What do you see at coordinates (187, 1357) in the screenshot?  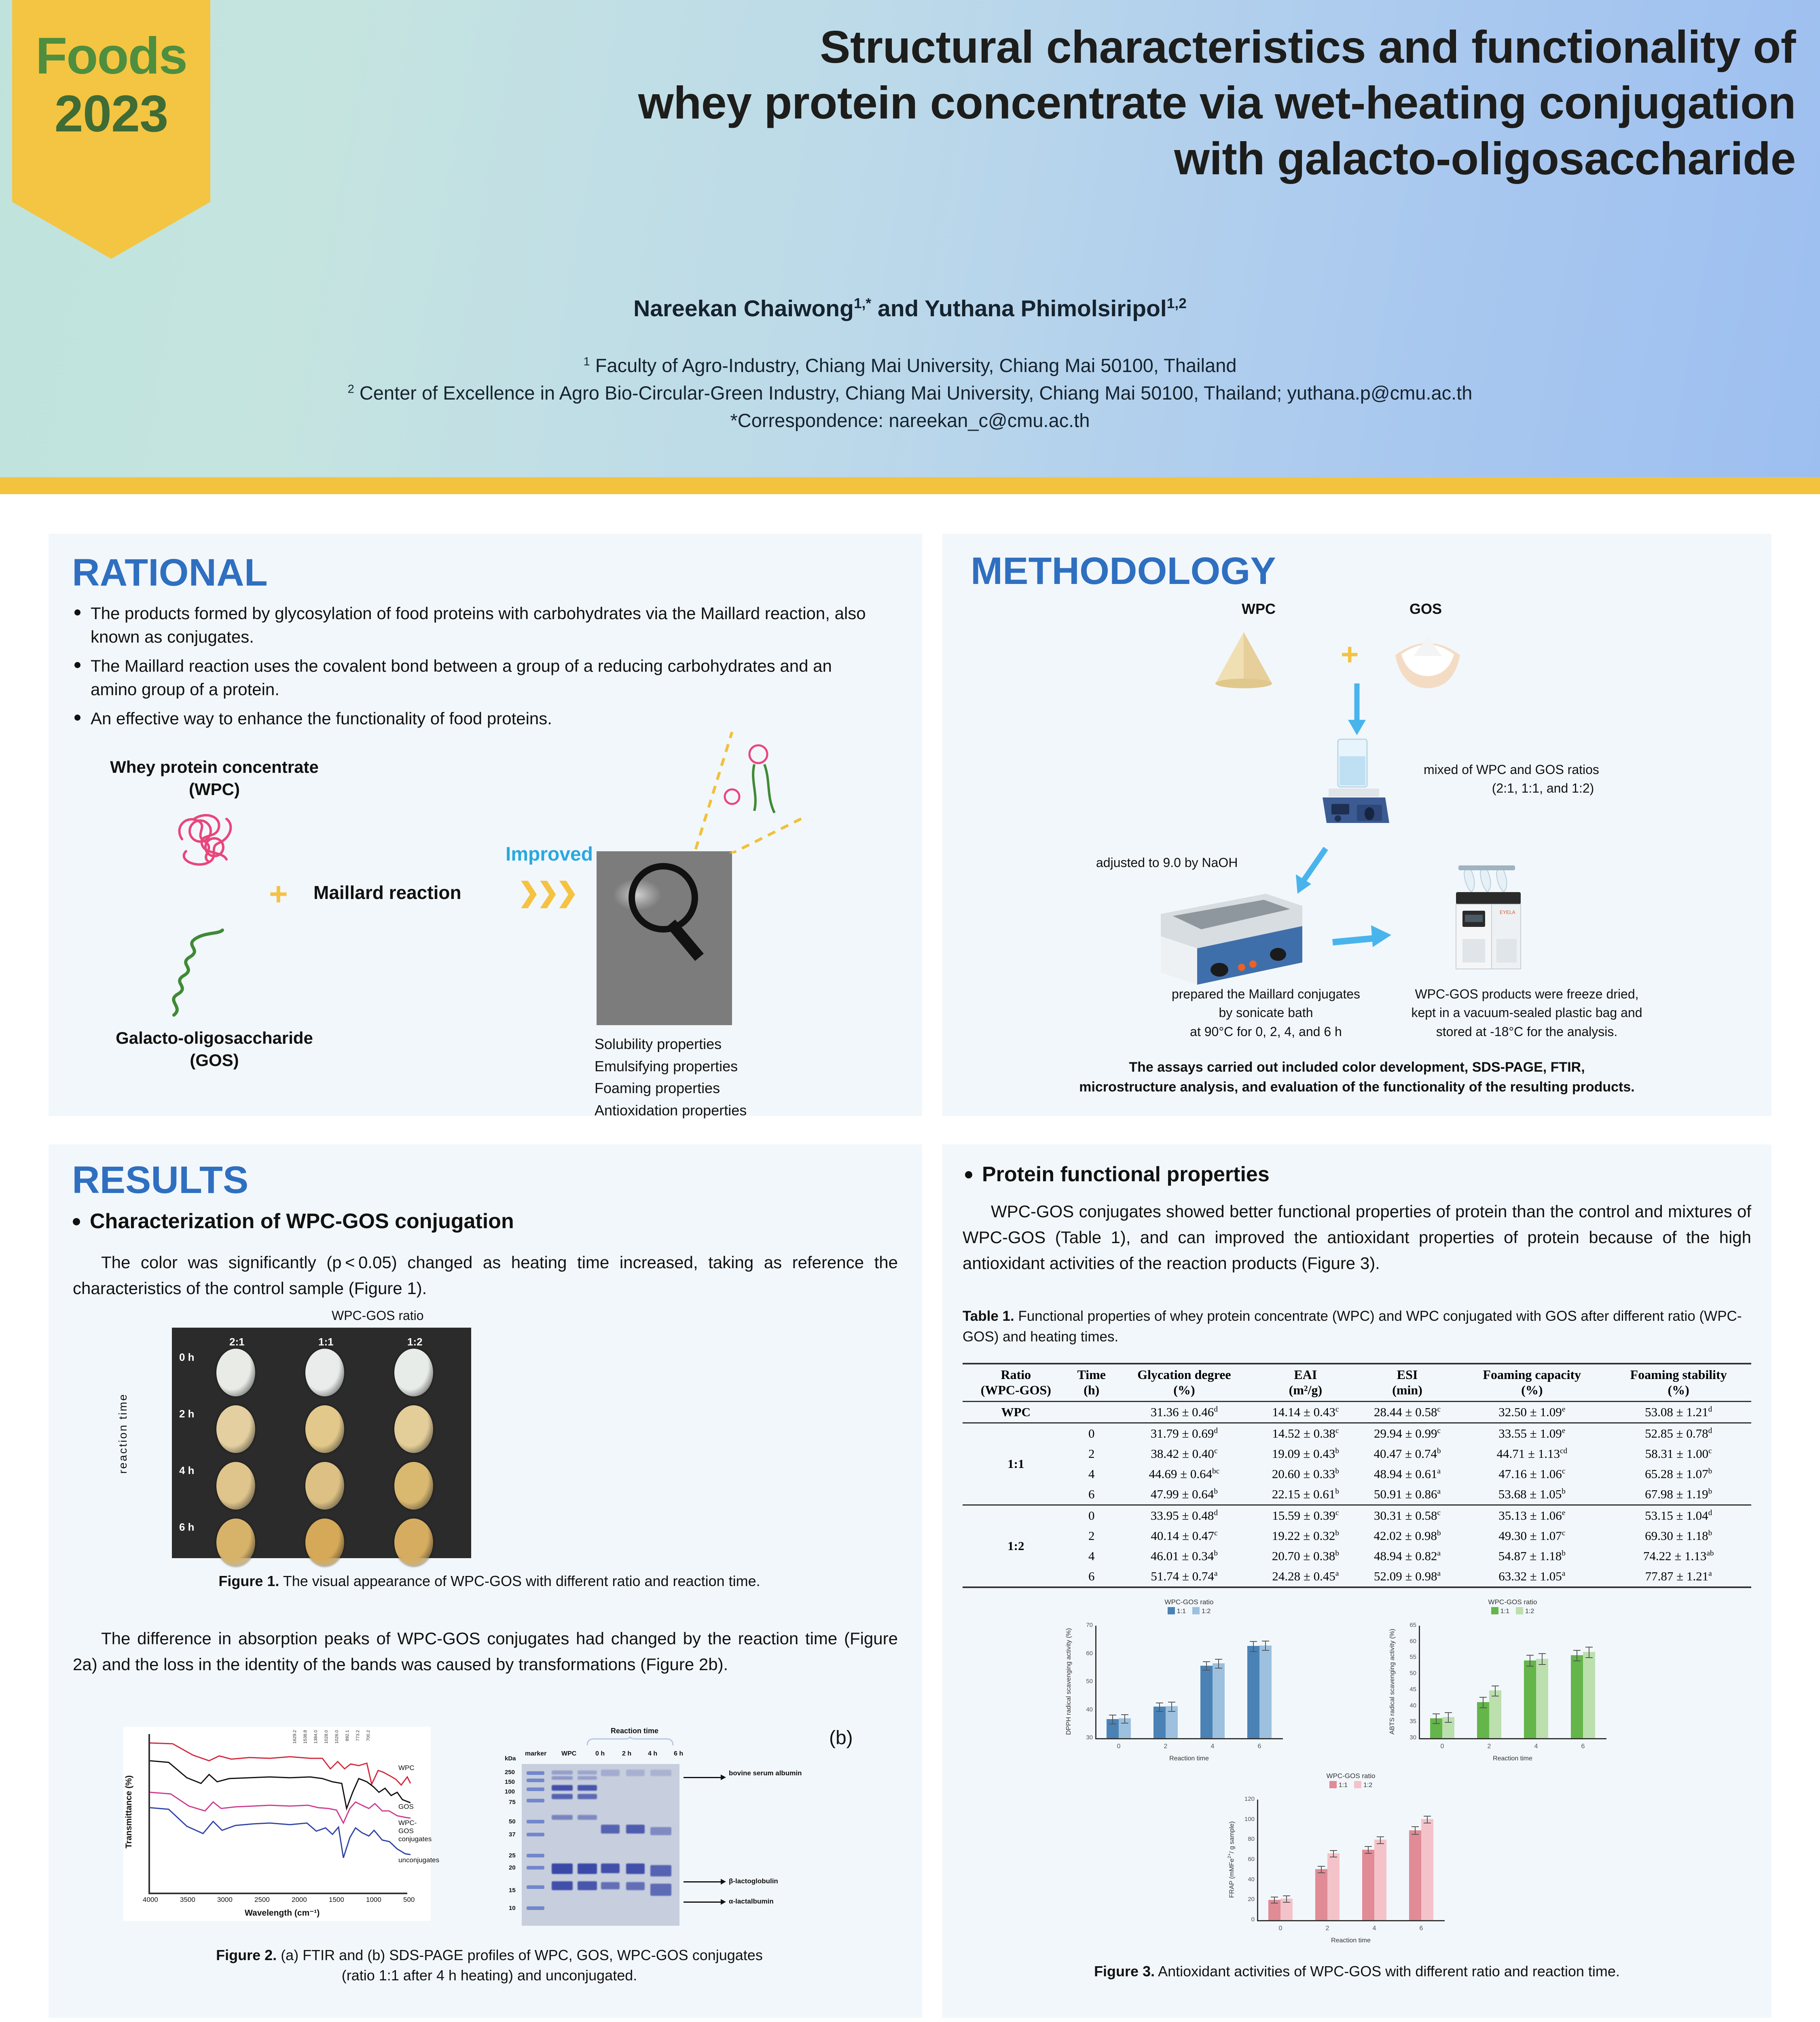 I see `figure1-row-label: 0 h` at bounding box center [187, 1357].